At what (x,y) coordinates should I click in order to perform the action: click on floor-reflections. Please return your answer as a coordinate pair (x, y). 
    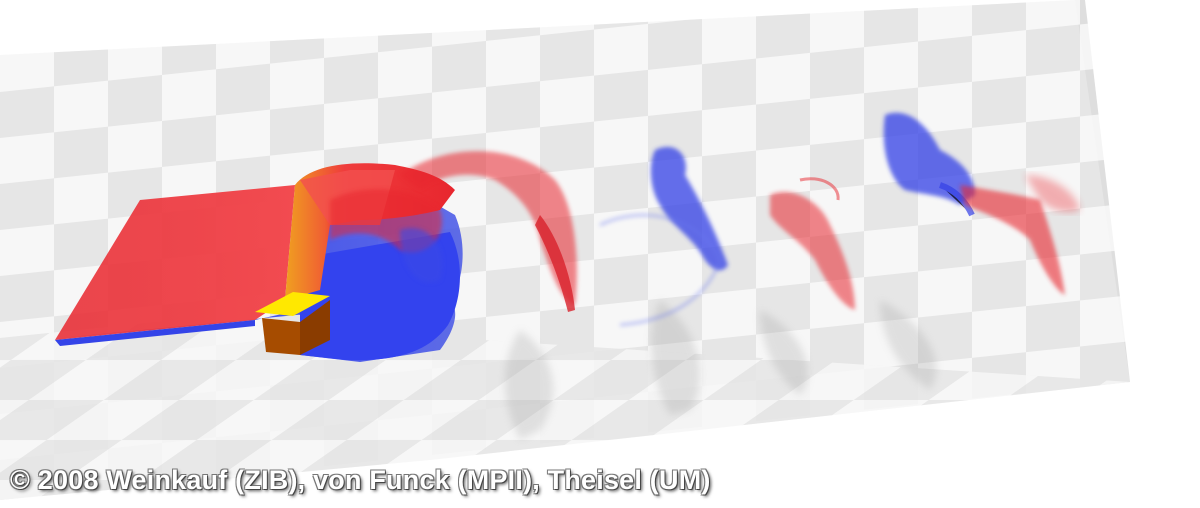
    Looking at the image, I should click on (721, 370).